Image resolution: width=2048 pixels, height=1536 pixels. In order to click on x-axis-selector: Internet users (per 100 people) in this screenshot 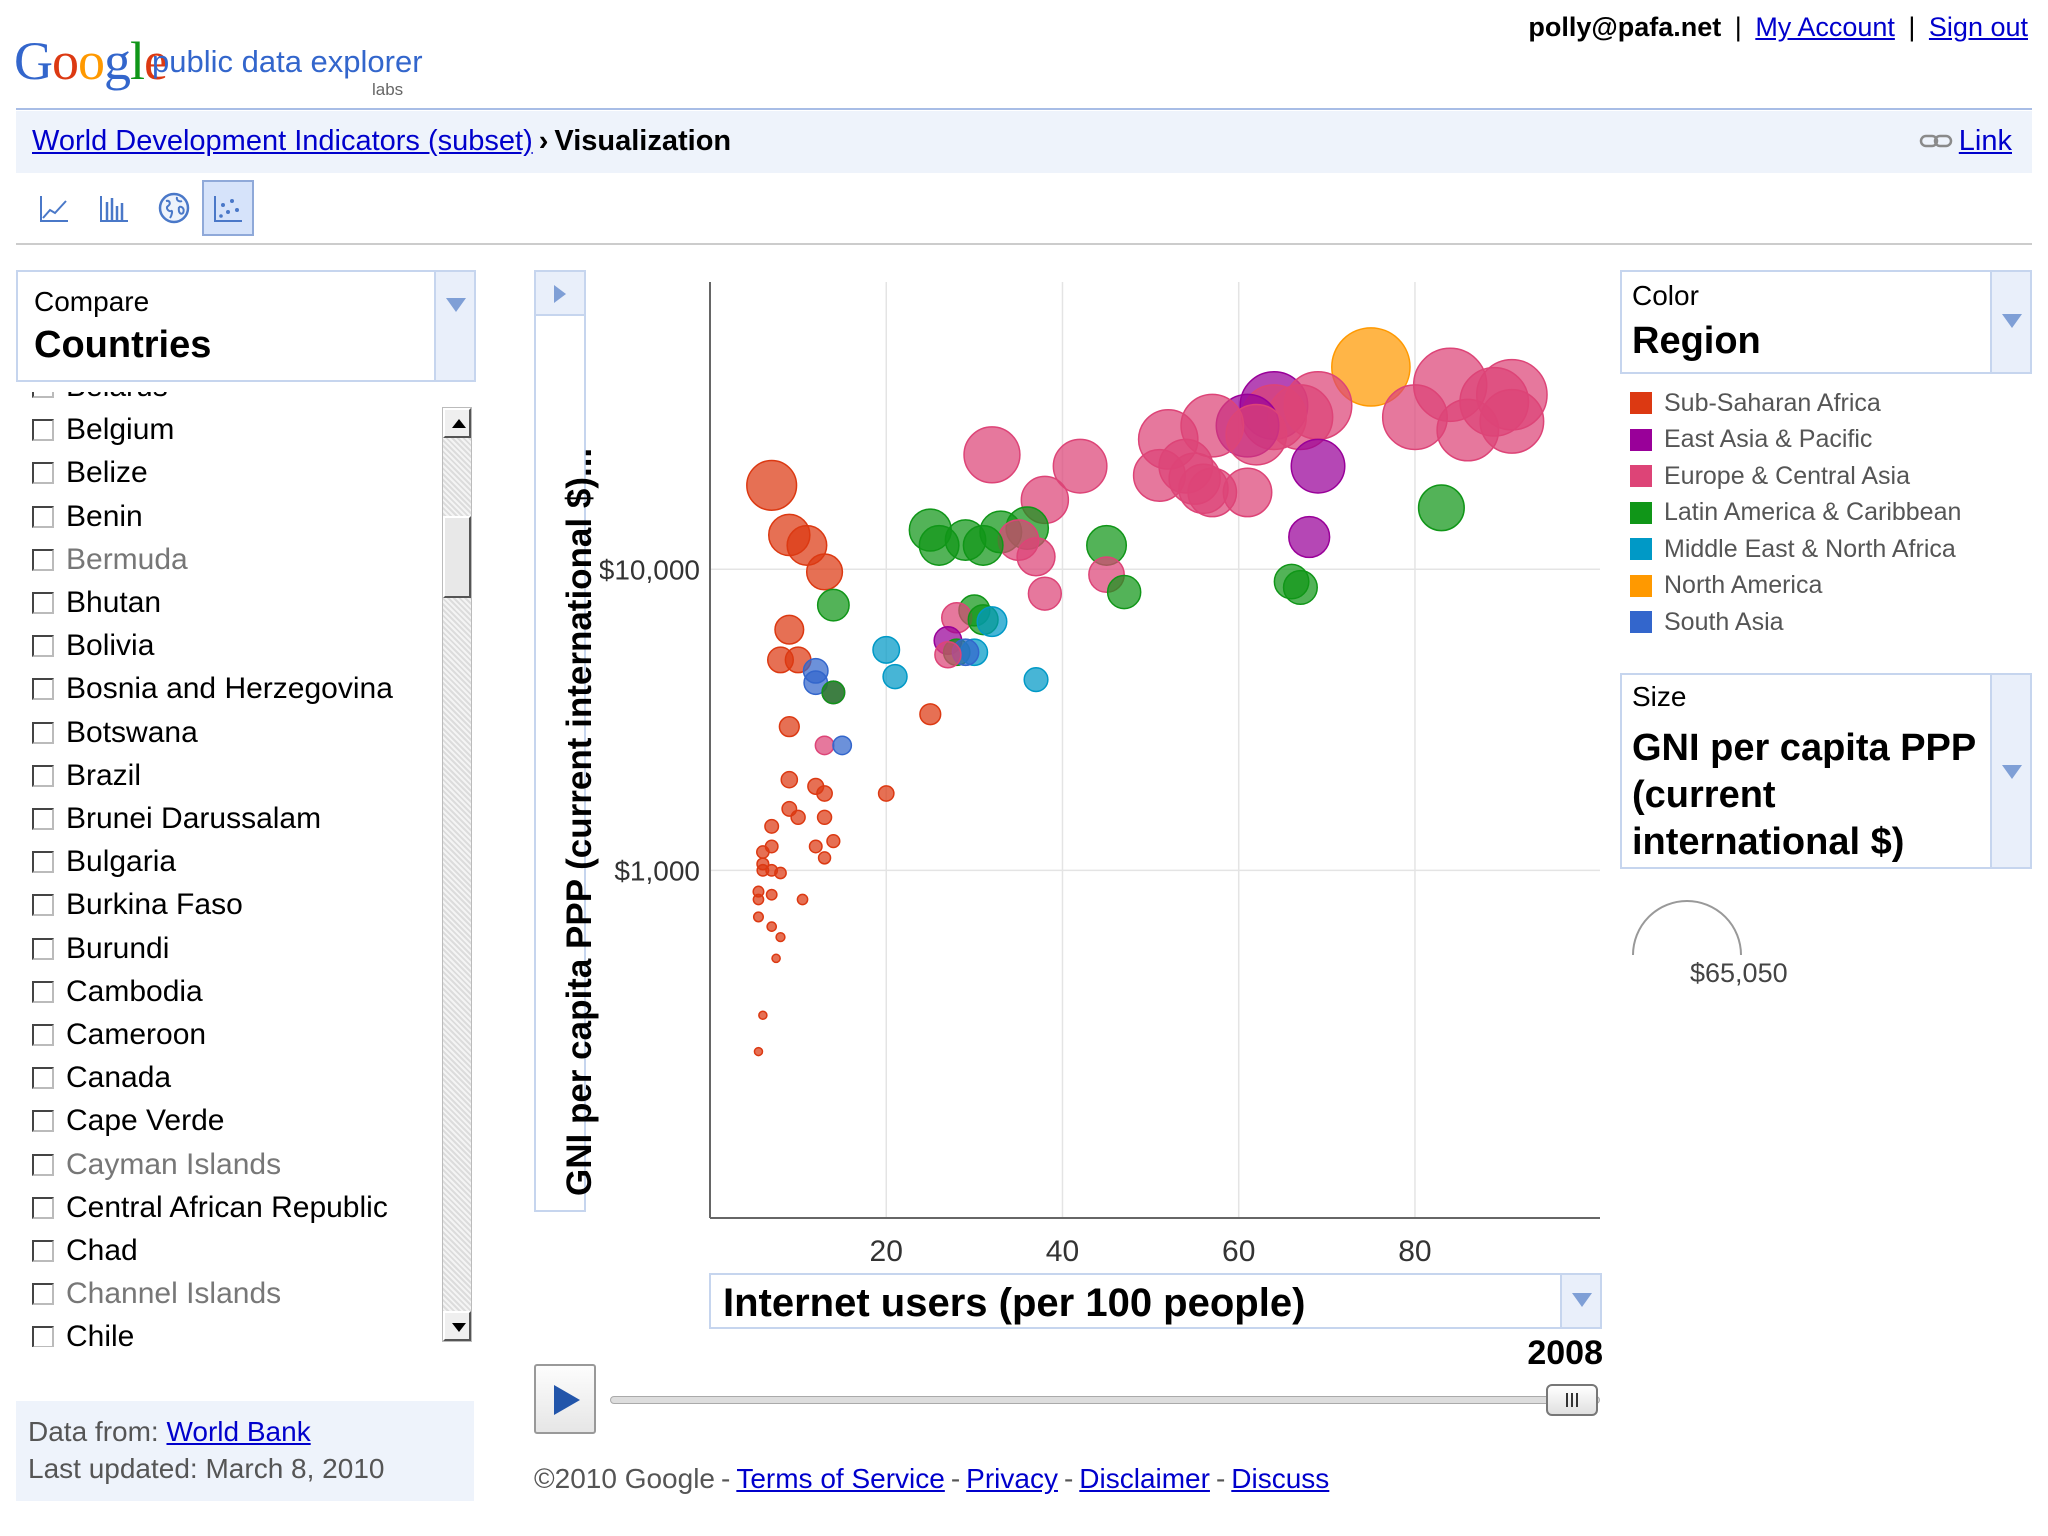, I will do `click(1155, 1301)`.